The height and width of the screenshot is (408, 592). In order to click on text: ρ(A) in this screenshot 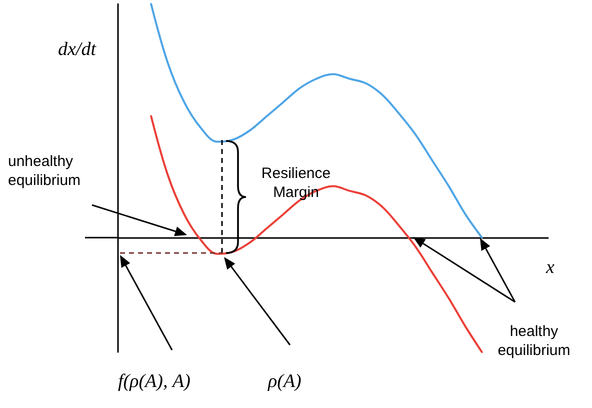, I will do `click(285, 381)`.